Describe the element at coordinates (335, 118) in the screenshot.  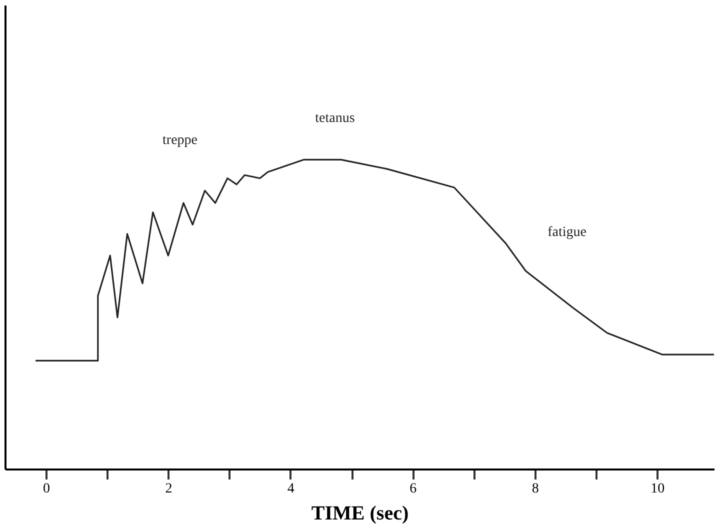
I see `text: tetanus` at that location.